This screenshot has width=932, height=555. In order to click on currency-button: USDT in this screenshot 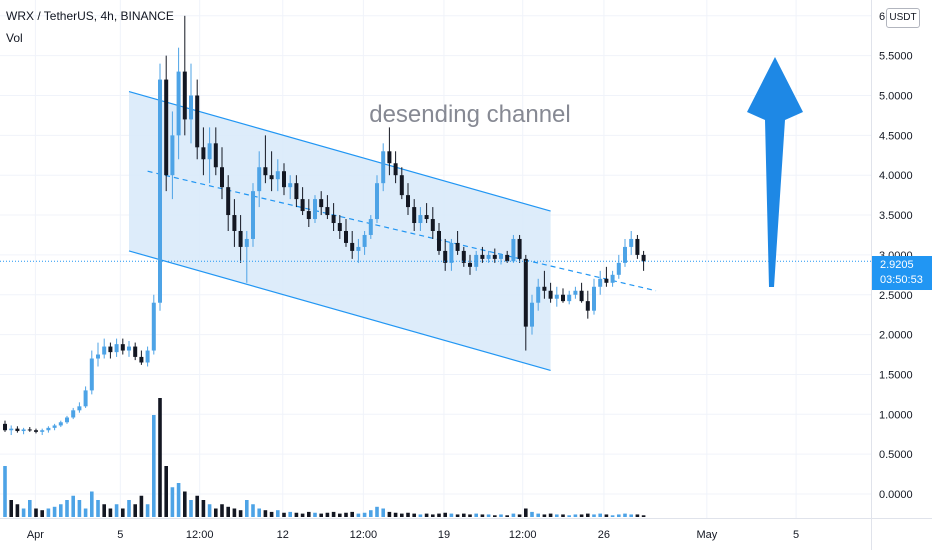, I will do `click(903, 18)`.